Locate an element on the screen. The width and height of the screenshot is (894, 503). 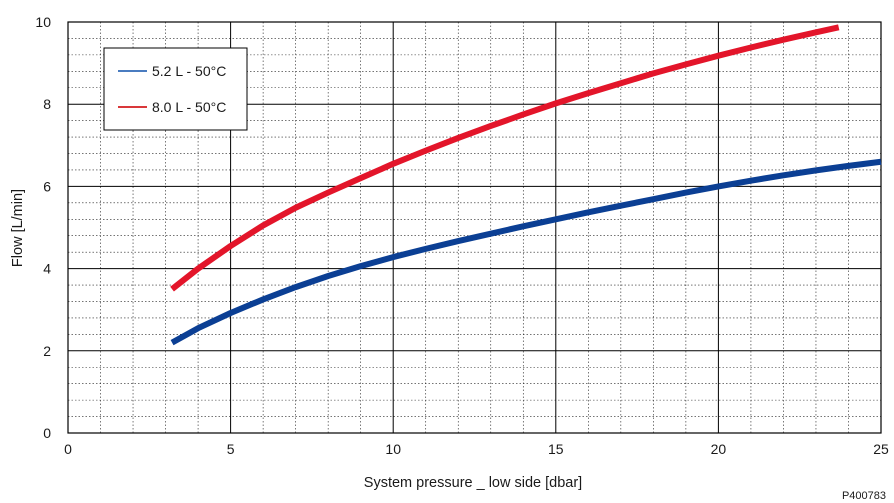
y-axis-tick-labels: 0 2 4 6 8 10 is located at coordinates (43, 227).